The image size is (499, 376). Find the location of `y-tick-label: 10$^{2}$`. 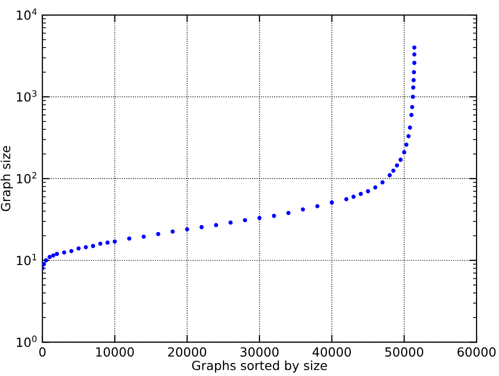

y-tick-label: 10$^{2}$ is located at coordinates (26, 178).